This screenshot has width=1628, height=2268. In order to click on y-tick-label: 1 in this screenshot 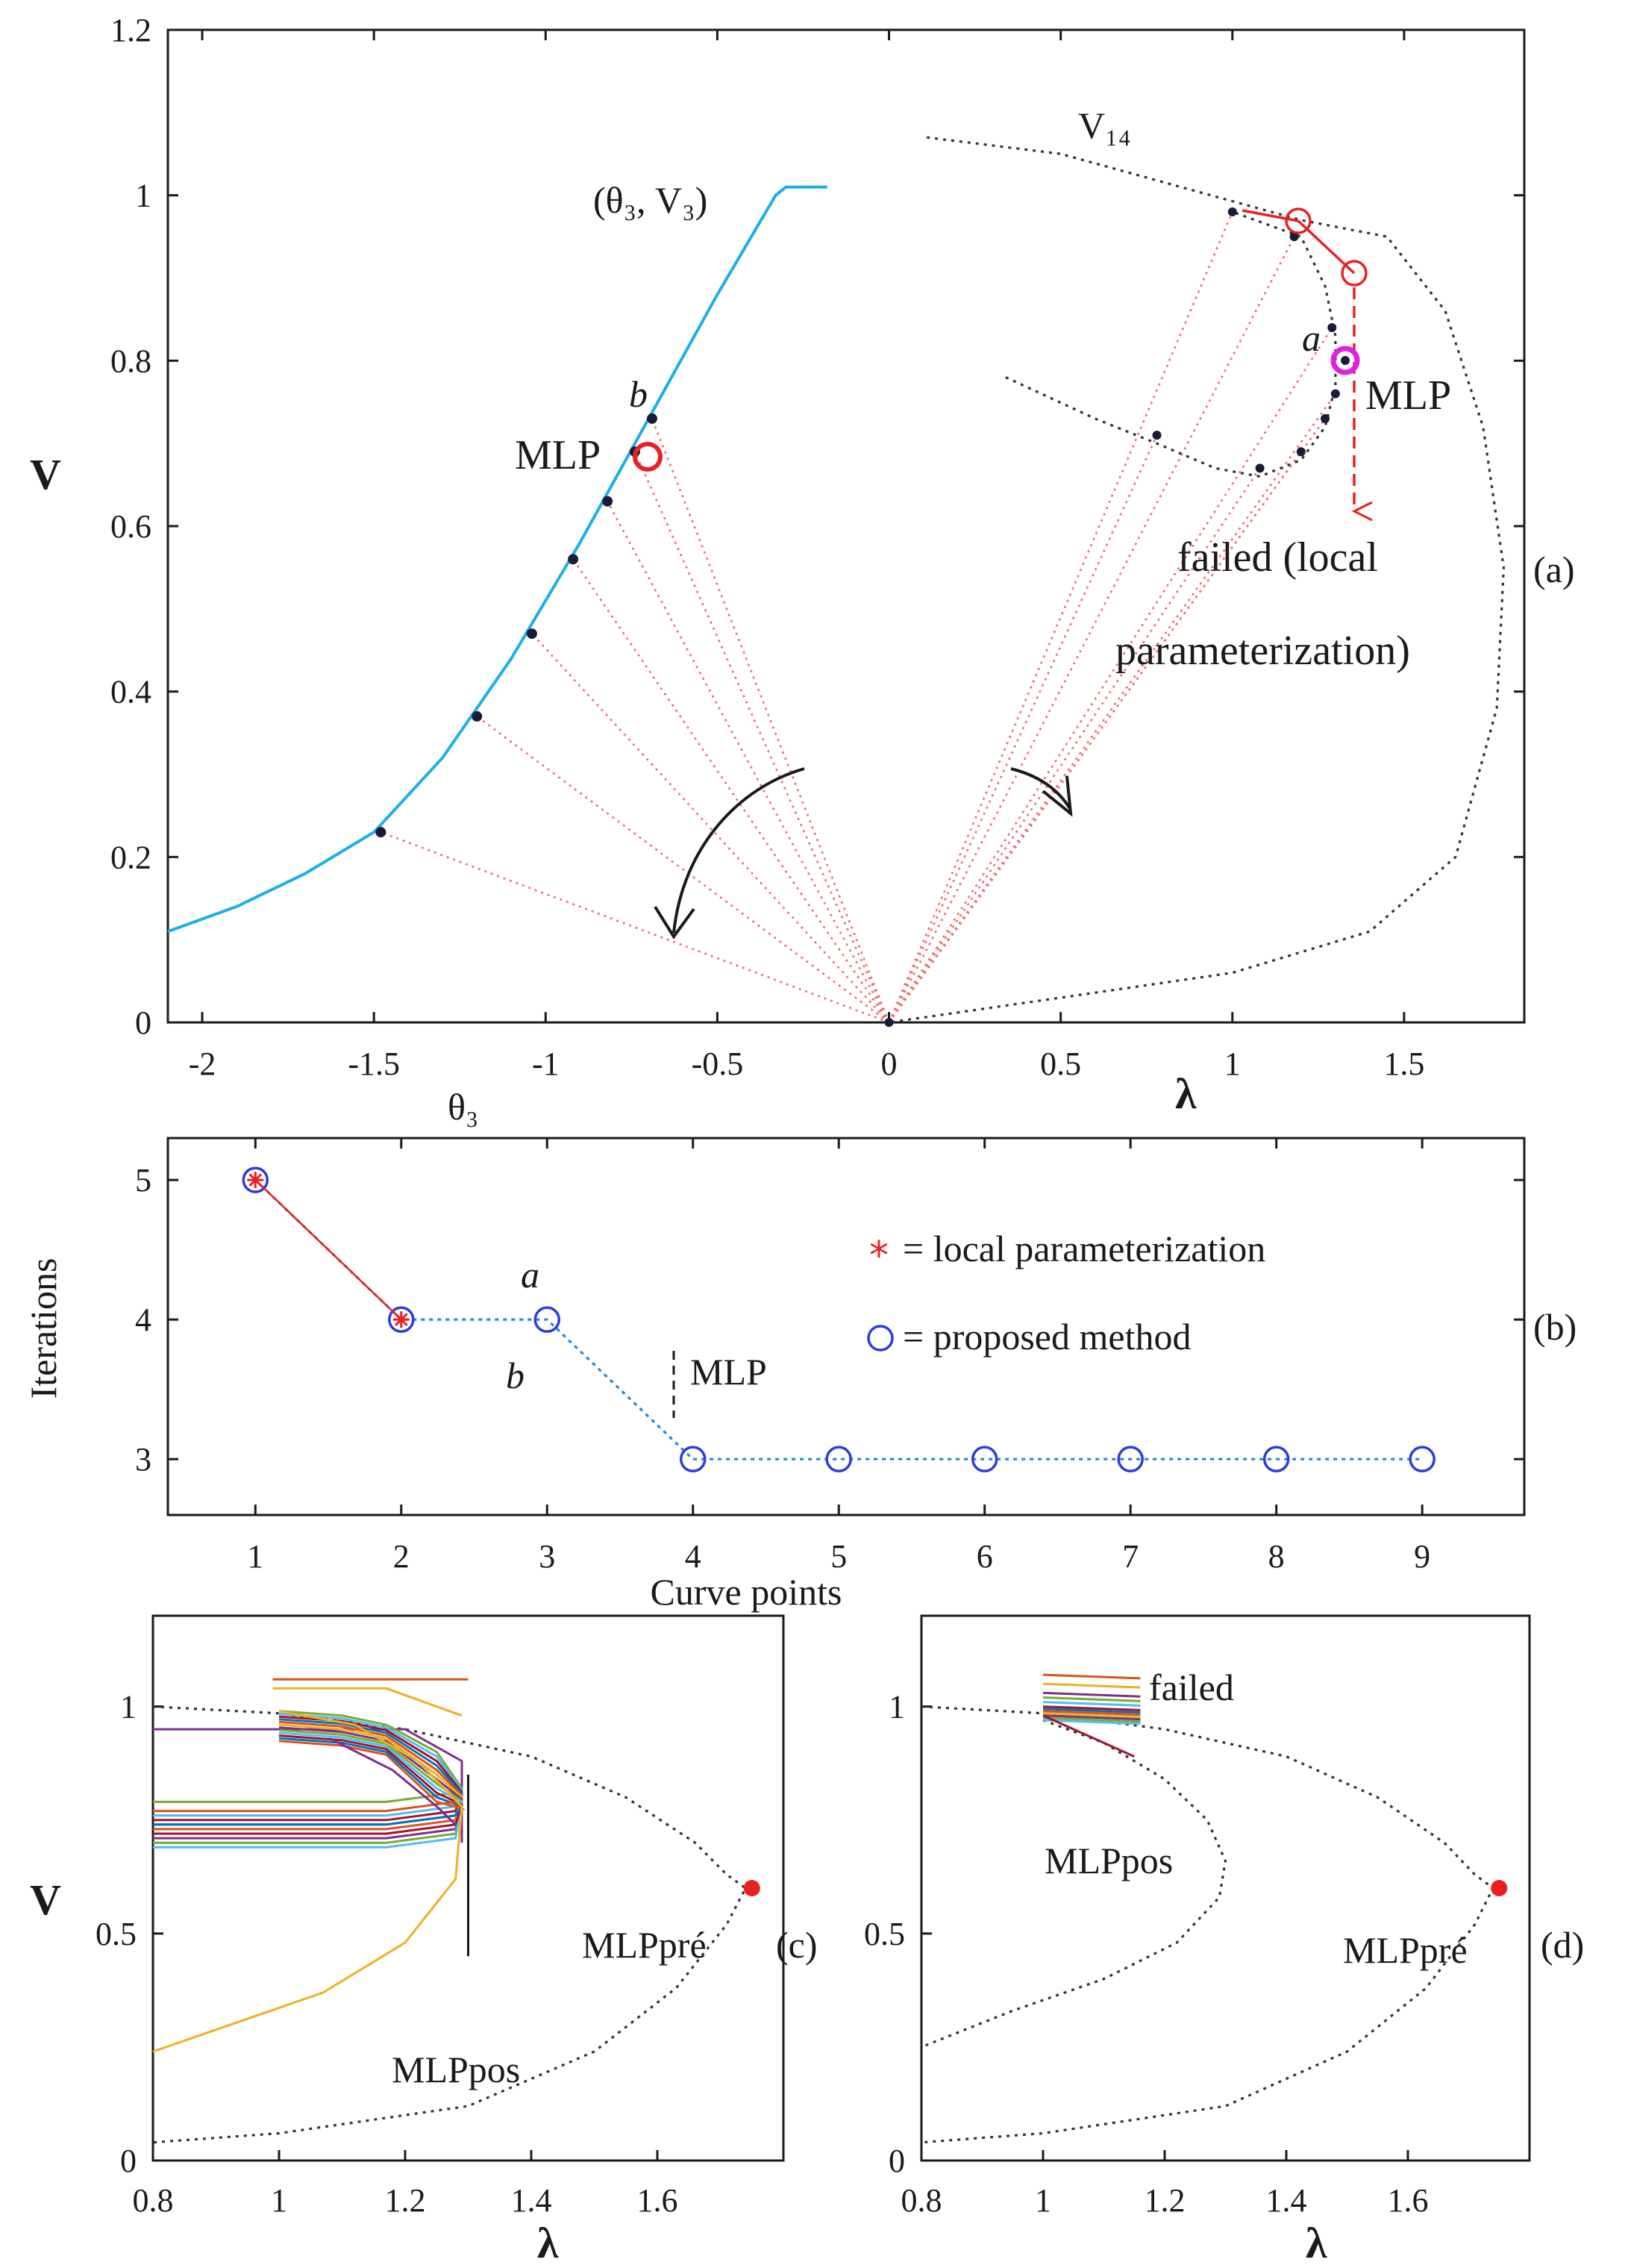, I will do `click(143, 196)`.